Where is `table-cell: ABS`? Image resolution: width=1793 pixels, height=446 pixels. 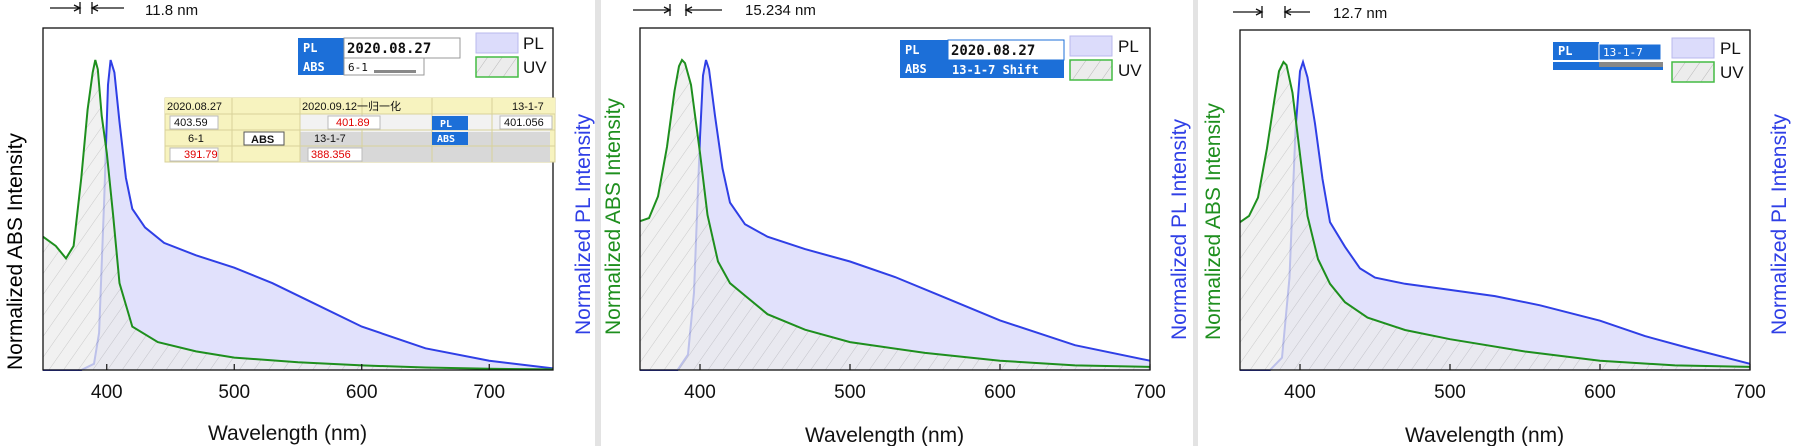 table-cell: ABS is located at coordinates (262, 140).